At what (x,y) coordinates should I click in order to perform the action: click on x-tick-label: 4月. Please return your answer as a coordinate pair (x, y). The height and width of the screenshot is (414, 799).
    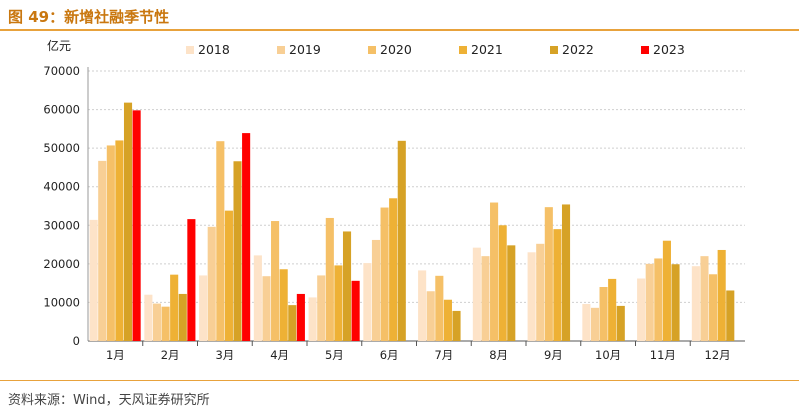
    Looking at the image, I should click on (279, 355).